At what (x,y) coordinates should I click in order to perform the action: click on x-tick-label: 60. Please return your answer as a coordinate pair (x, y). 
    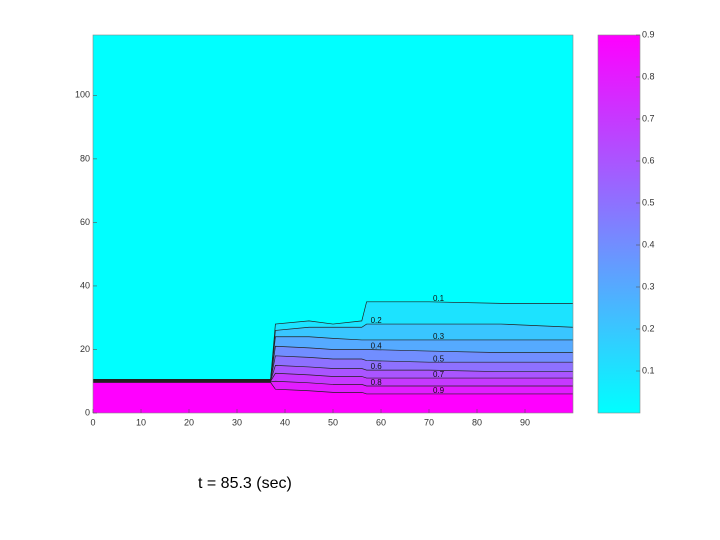
    Looking at the image, I should click on (381, 422).